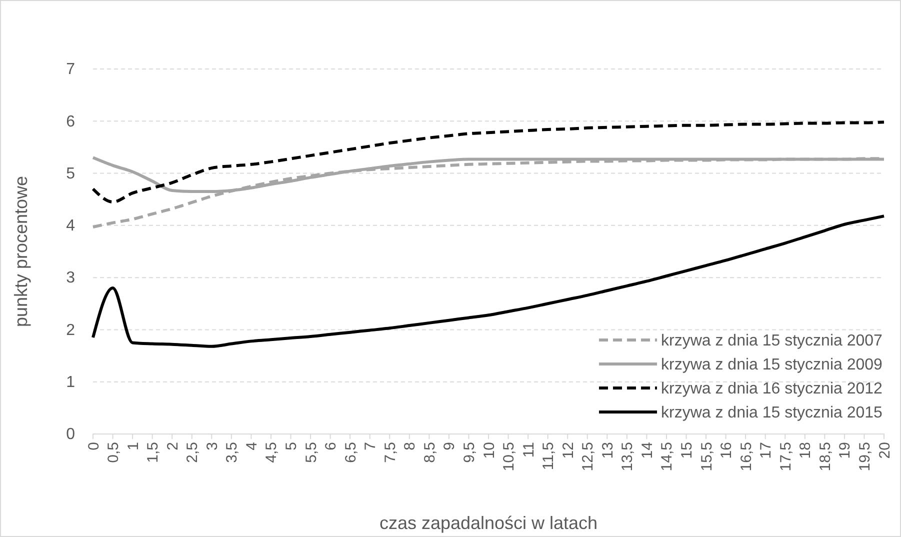 The width and height of the screenshot is (901, 537). What do you see at coordinates (429, 452) in the screenshot?
I see `x-tick-label: 8,5` at bounding box center [429, 452].